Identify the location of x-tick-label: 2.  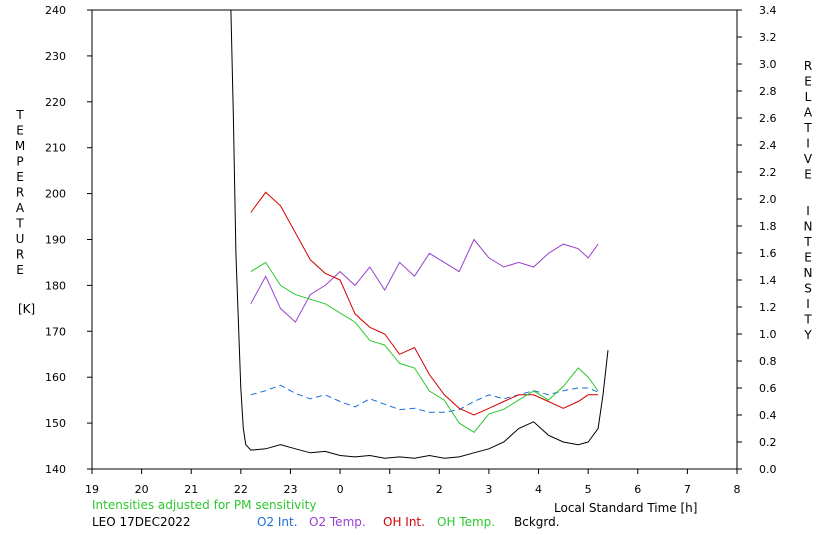
(439, 489).